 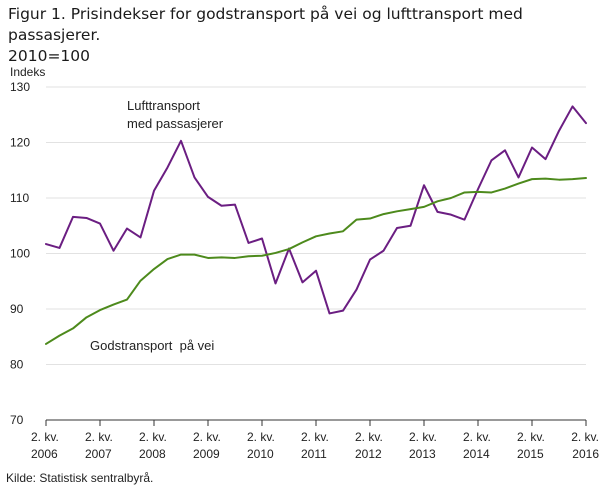 What do you see at coordinates (17, 420) in the screenshot?
I see `y-tick-label: 70` at bounding box center [17, 420].